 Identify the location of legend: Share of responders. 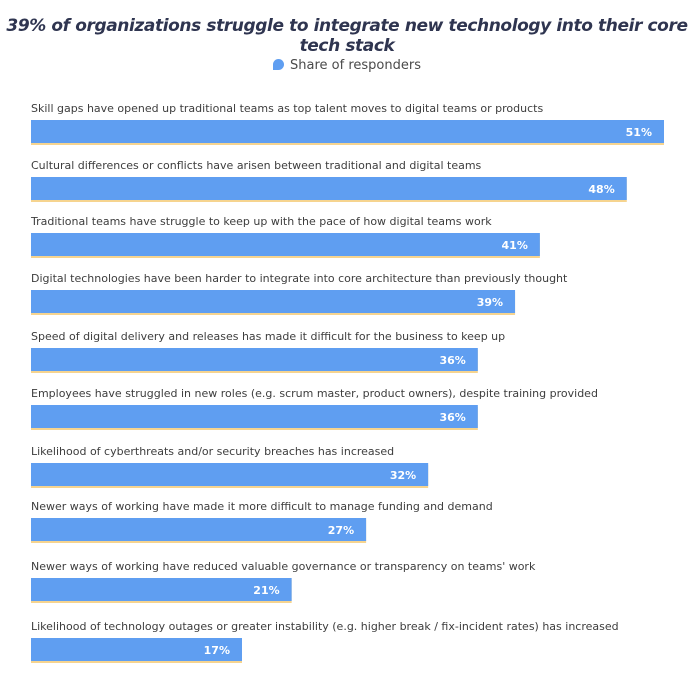
(347, 65).